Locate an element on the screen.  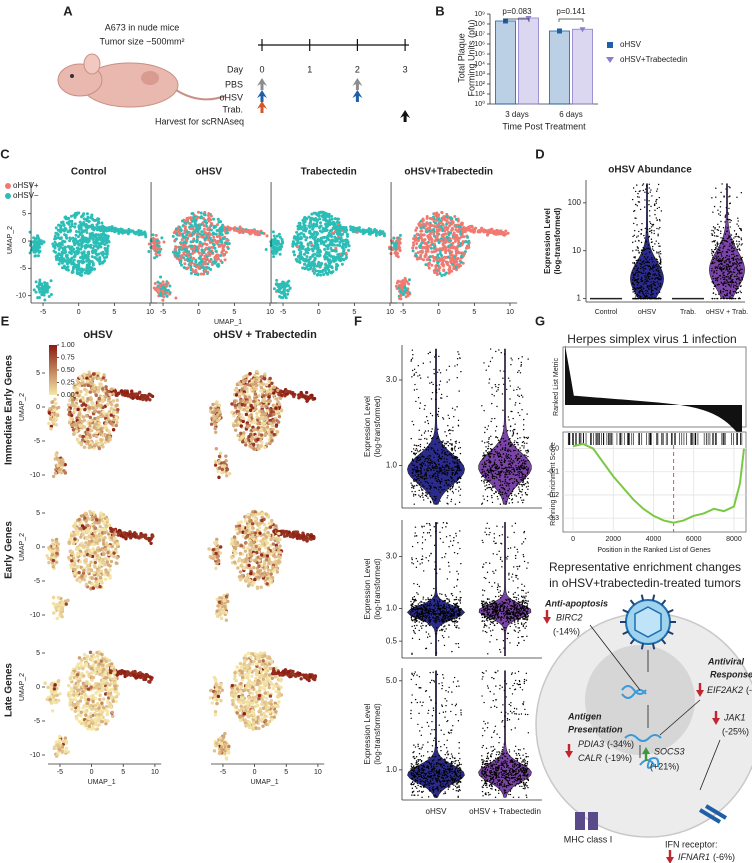
x-tick-label: 10 is located at coordinates (510, 312).